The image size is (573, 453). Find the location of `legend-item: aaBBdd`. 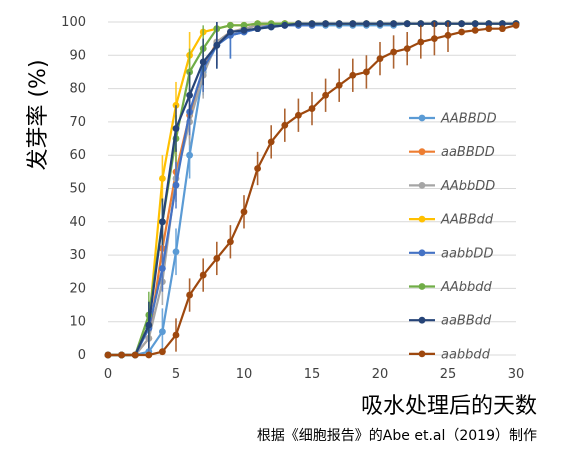

legend-item: aaBBdd is located at coordinates (450, 321).